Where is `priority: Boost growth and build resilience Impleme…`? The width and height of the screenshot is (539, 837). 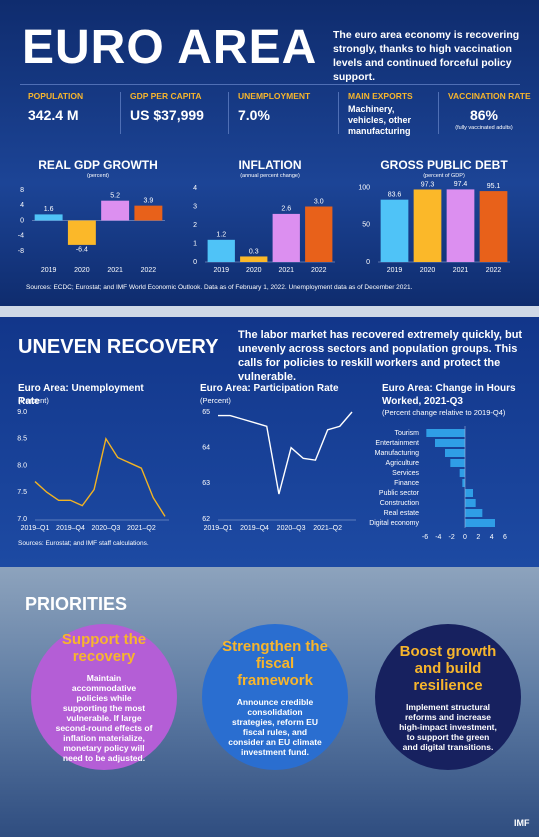
priority: Boost growth and build resilience Impleme… is located at coordinates (448, 697).